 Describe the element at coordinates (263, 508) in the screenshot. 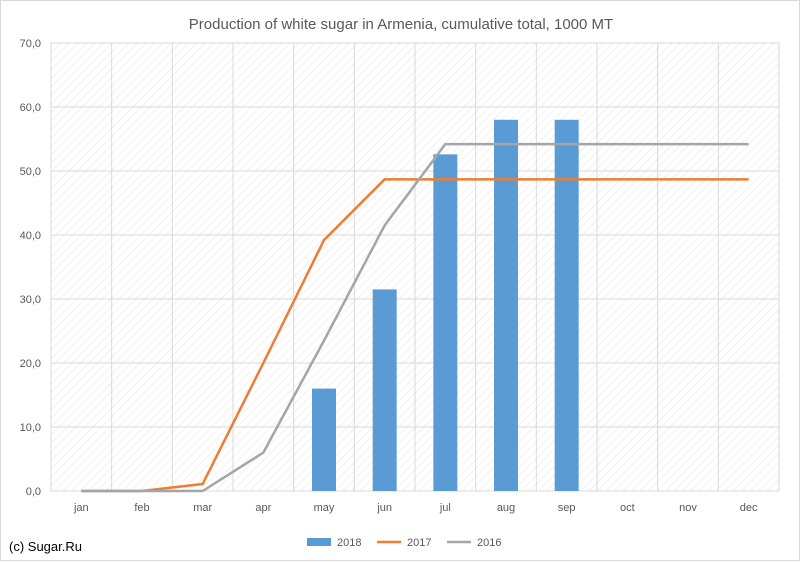

I see `x-tick-label: apr` at that location.